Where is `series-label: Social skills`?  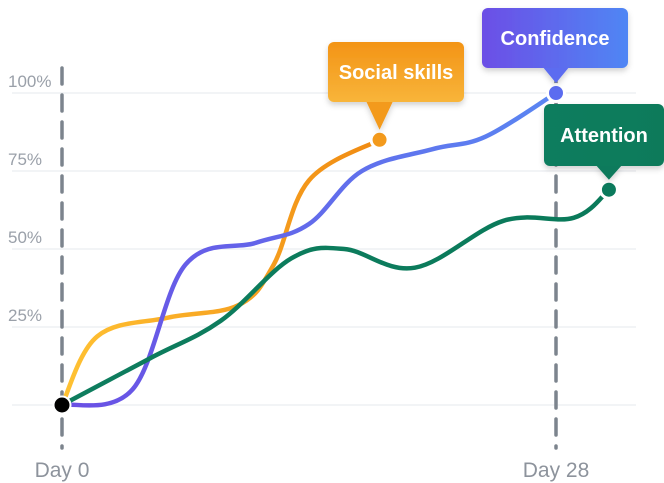
series-label: Social skills is located at coordinates (396, 73).